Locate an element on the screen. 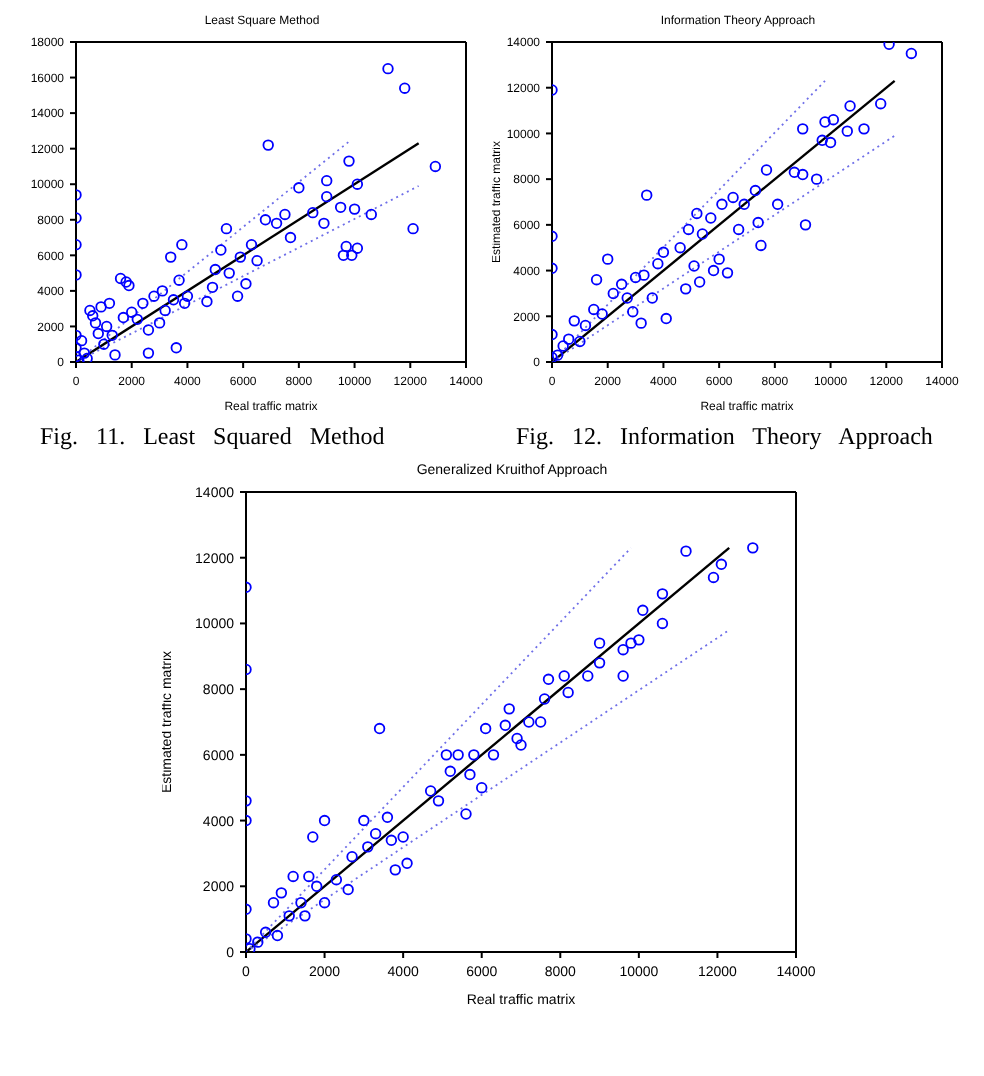 This screenshot has height=1076, width=984. caption: Fig. 11. Least Squared Method is located at coordinates (212, 436).